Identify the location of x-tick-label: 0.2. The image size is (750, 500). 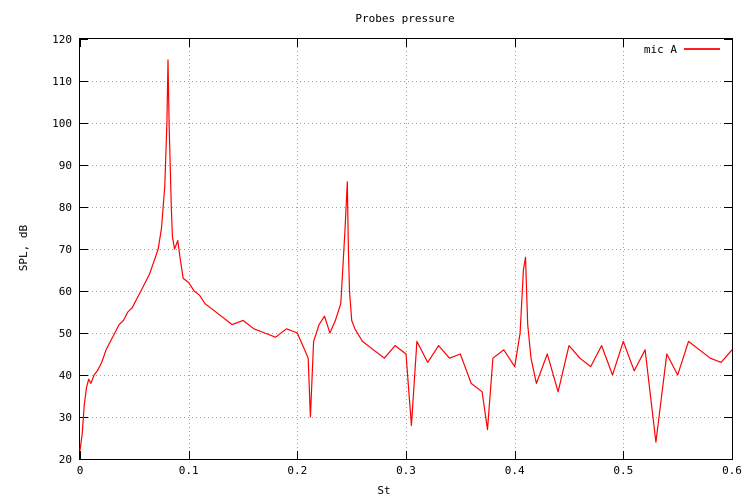
(297, 470).